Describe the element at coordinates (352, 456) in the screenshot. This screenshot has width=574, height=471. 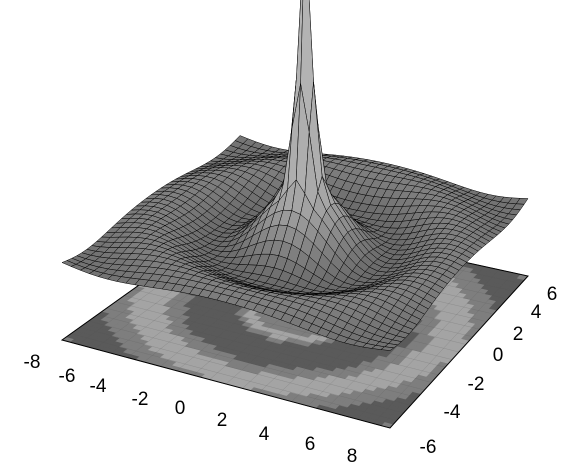
I see `x-tick-label: 8` at that location.